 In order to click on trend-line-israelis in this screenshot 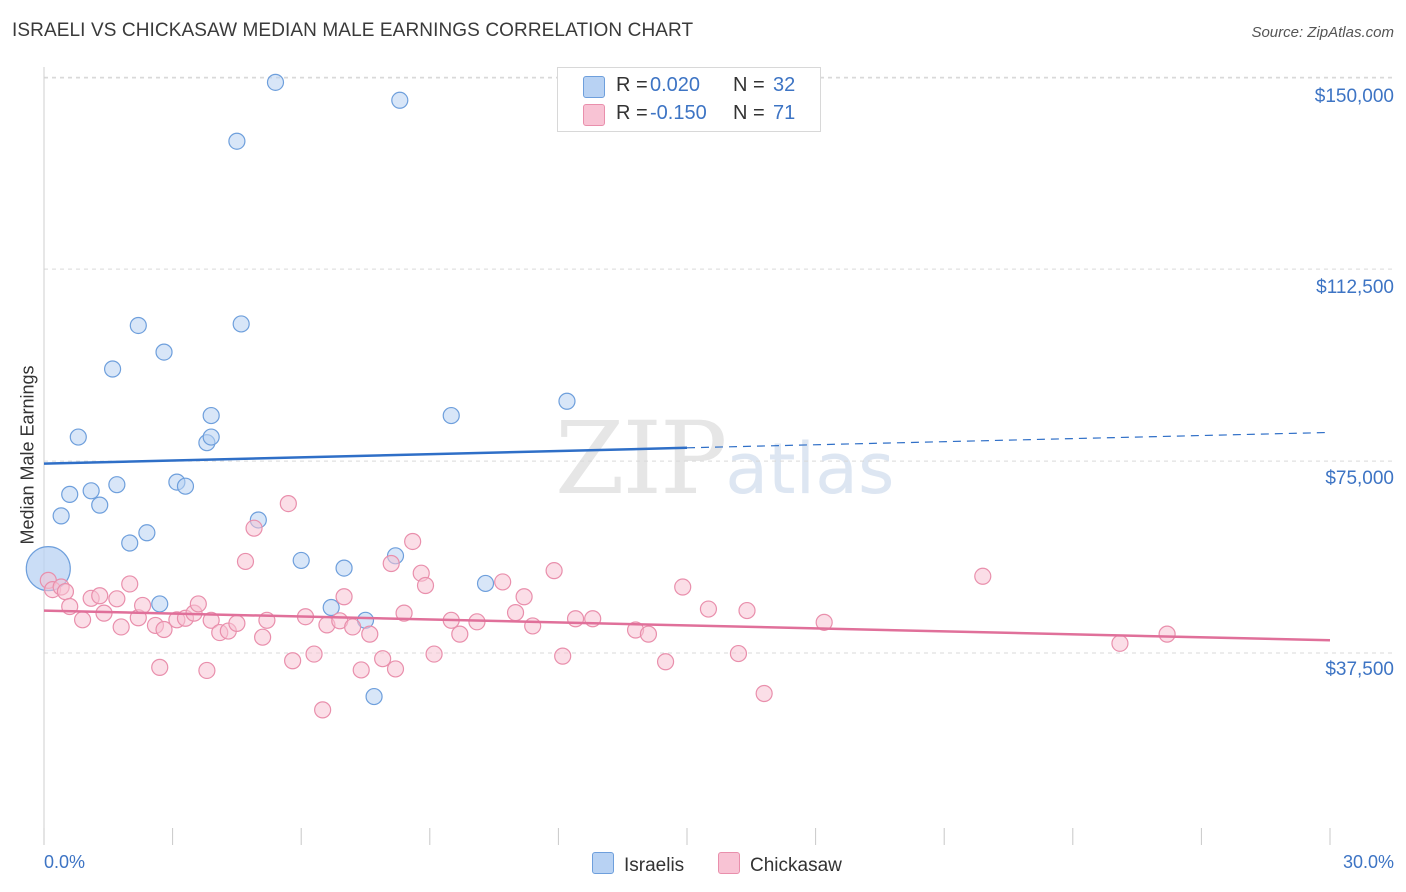, I will do `click(365, 455)`.